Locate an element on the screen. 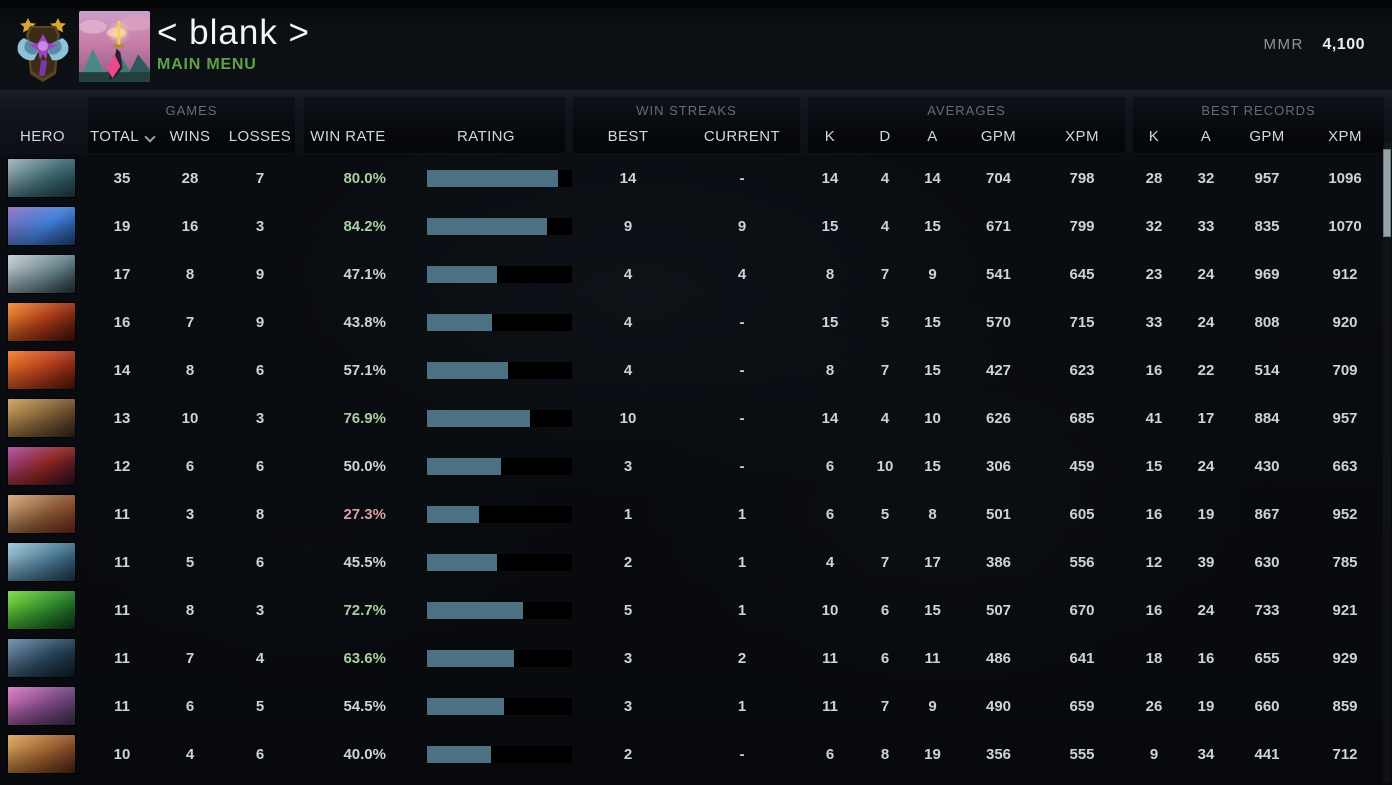 This screenshot has width=1392, height=785. player-avatar is located at coordinates (114, 46).